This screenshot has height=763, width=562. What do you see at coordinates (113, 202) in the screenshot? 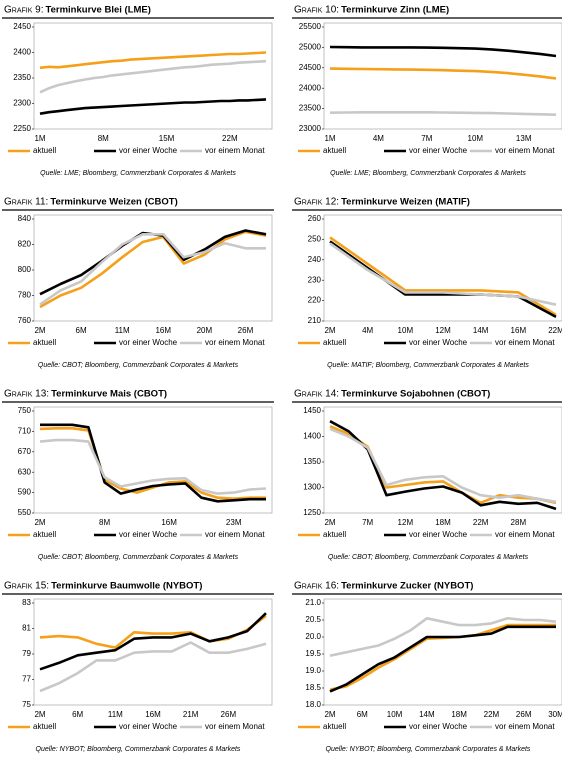
I see `chart-title: Terminkurve Weizen (CBOT)` at bounding box center [113, 202].